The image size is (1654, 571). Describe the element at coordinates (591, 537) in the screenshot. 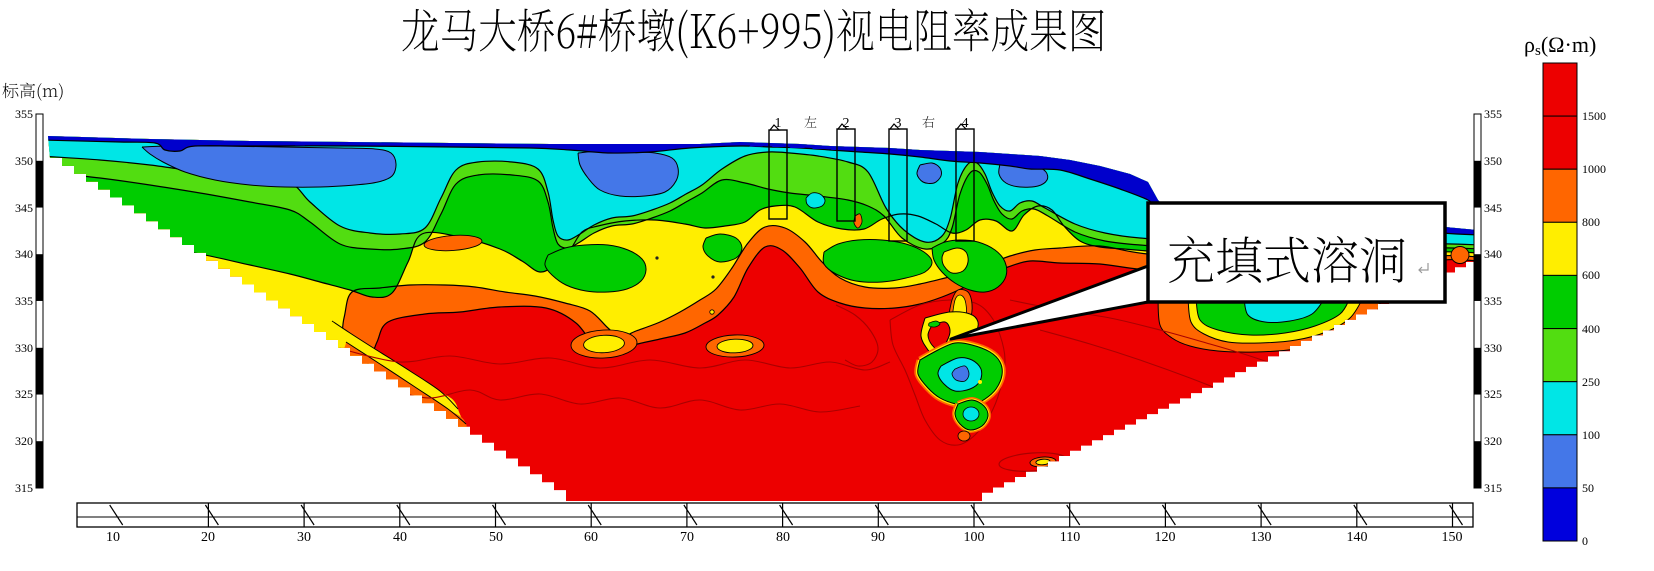

I see `svg-text: 60` at that location.